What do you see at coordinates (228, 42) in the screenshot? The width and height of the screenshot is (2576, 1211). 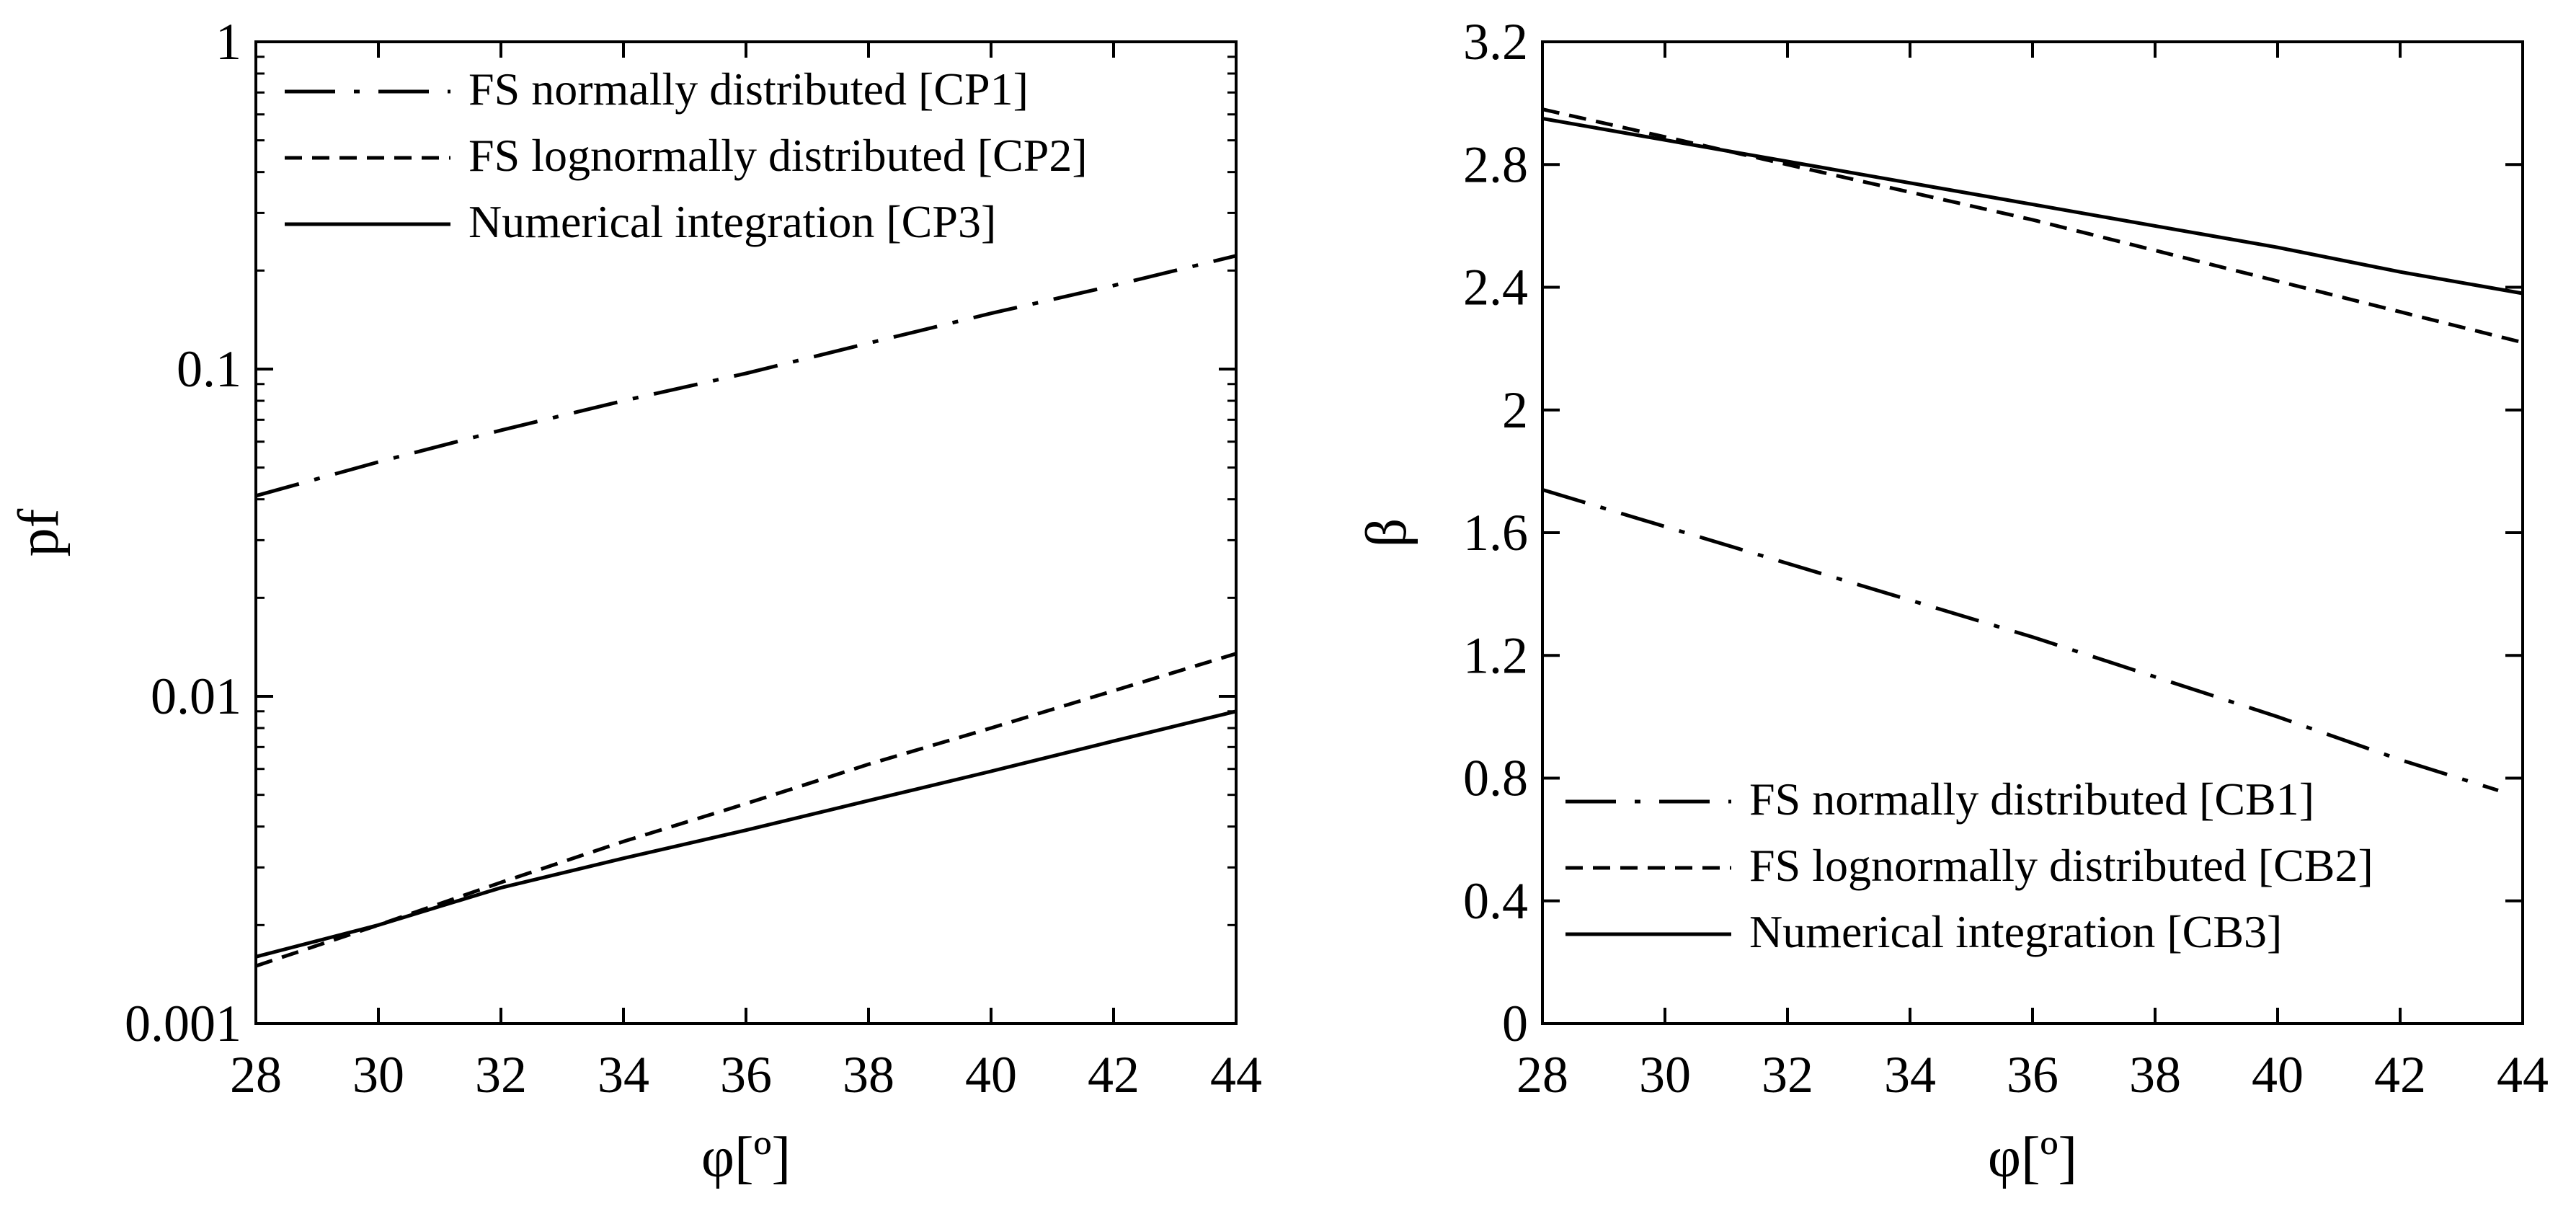 I see `y-tick-label: 1` at bounding box center [228, 42].